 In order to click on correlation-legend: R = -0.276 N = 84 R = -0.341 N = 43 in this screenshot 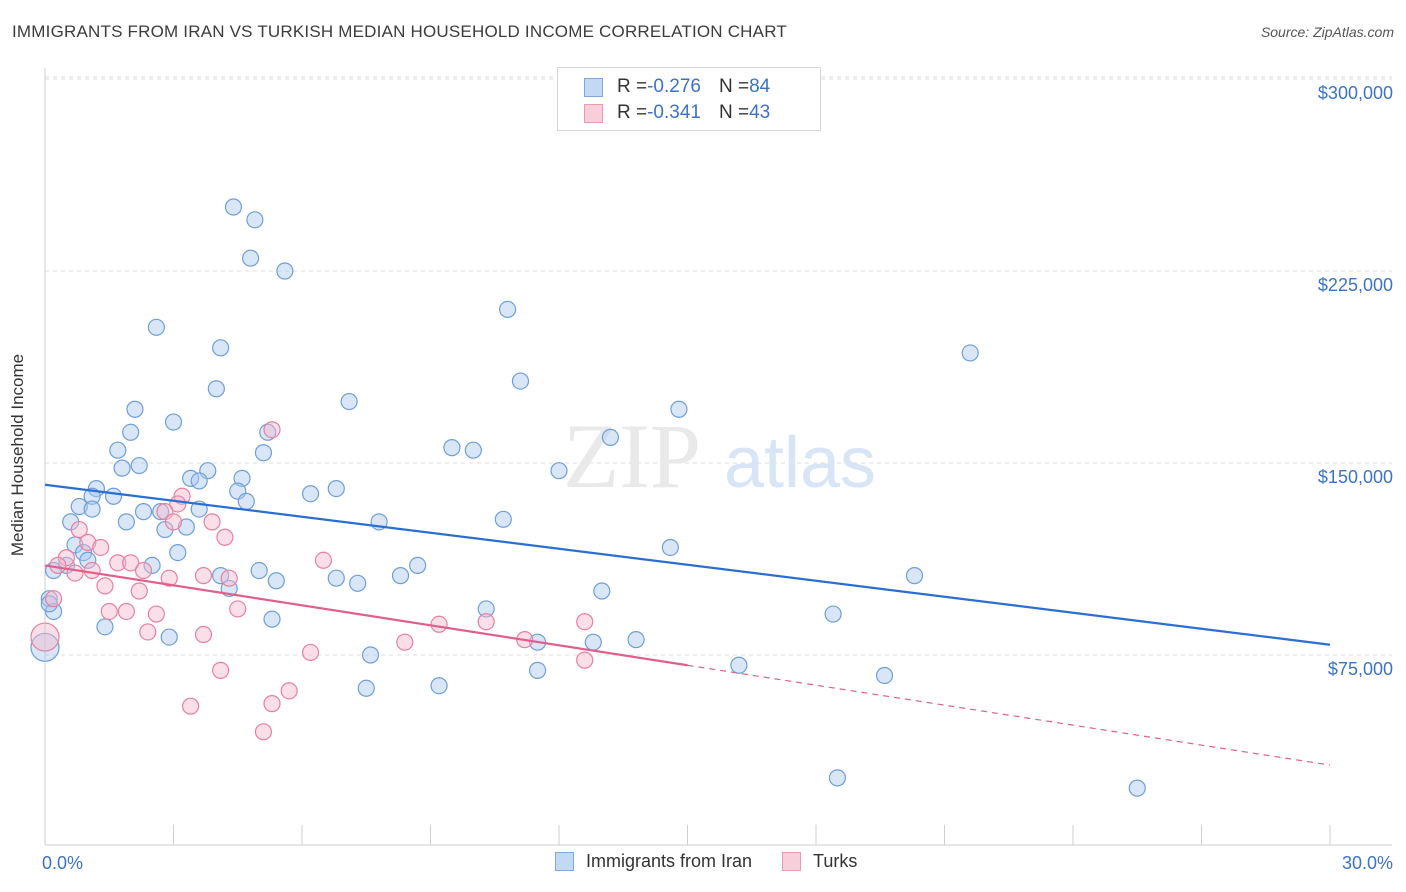, I will do `click(689, 99)`.